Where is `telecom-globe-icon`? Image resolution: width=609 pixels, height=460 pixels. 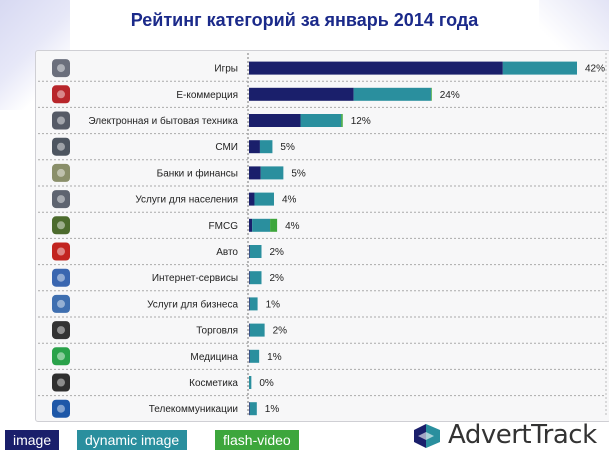
telecom-globe-icon is located at coordinates (61, 408).